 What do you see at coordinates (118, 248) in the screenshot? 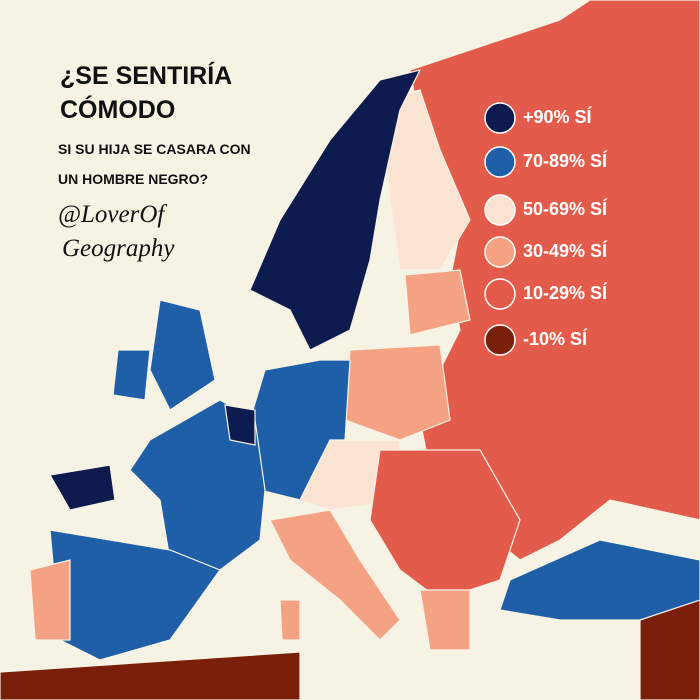
I see `credit-line: Geography` at bounding box center [118, 248].